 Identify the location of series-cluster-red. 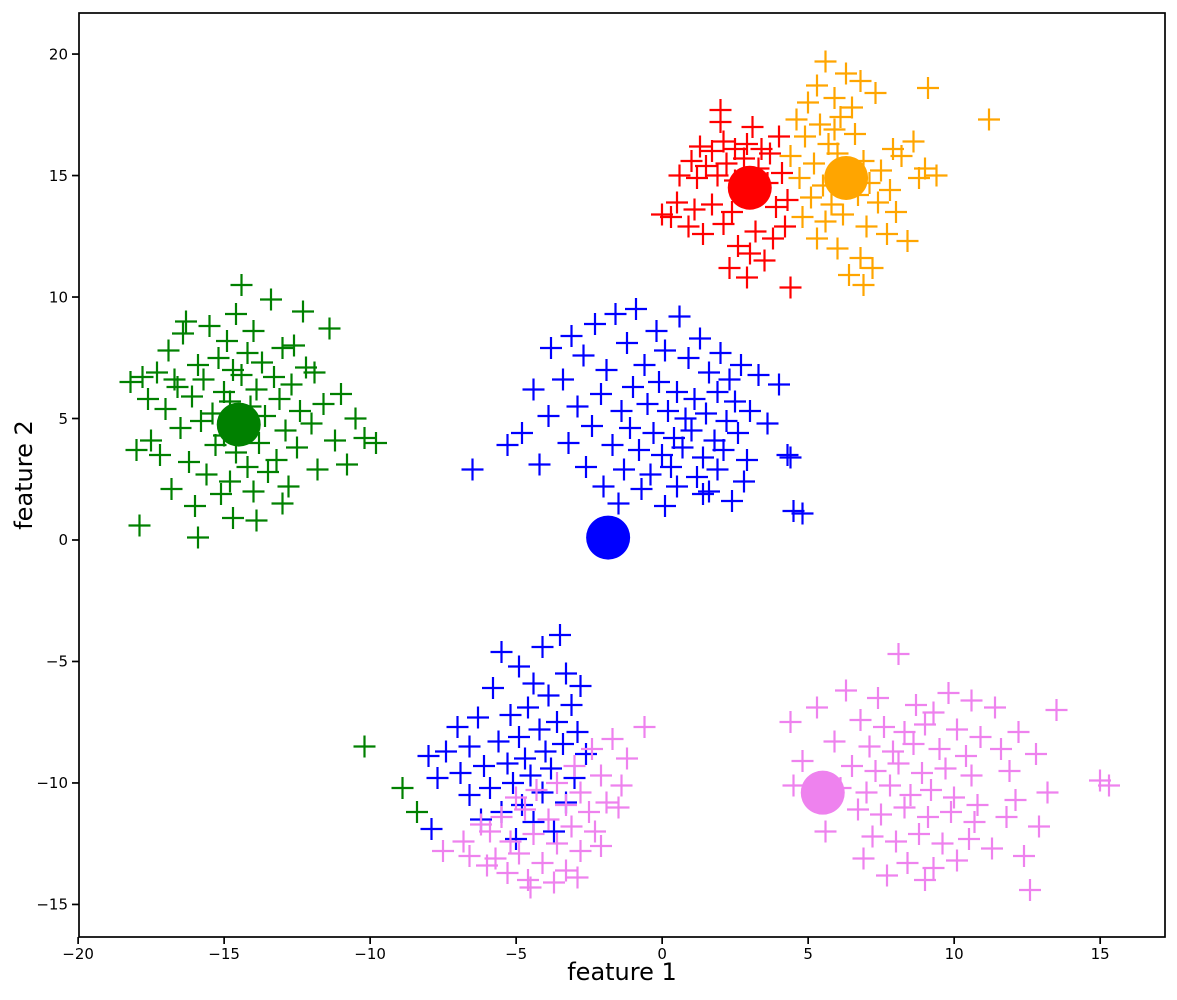
(726, 199).